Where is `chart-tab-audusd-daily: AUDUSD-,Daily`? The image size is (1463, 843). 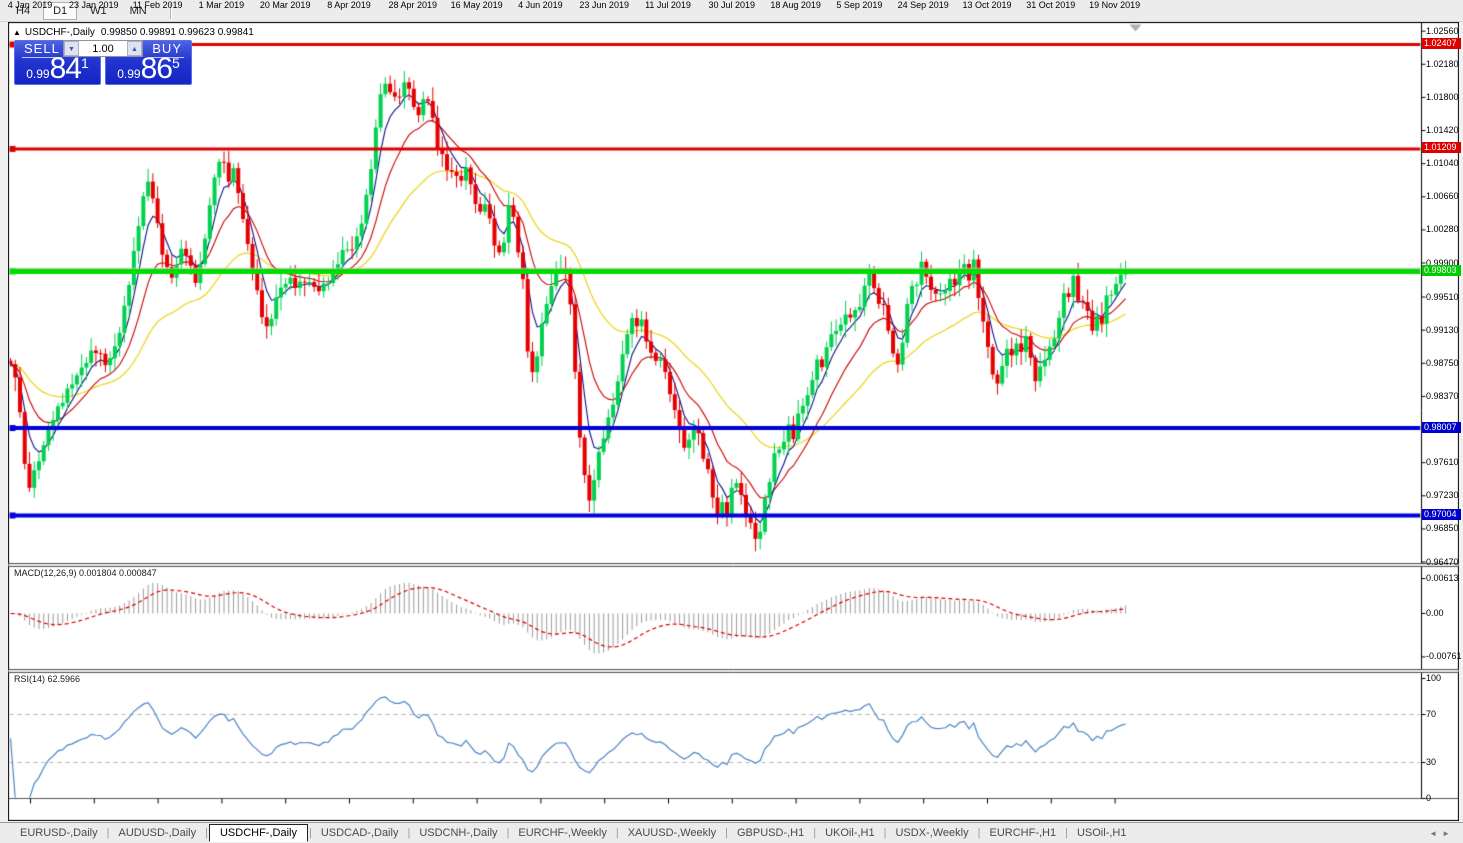 chart-tab-audusd-daily: AUDUSD-,Daily is located at coordinates (157, 833).